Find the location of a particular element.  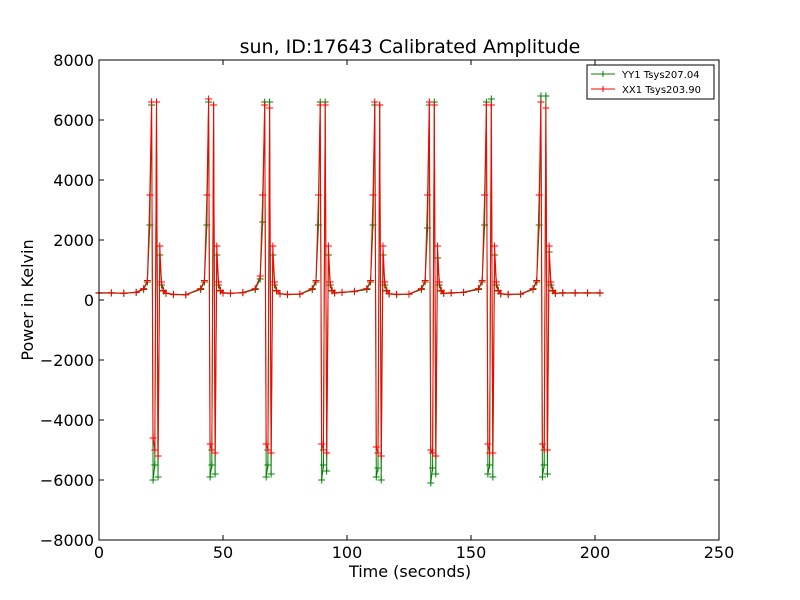

legend-label-yy1: YY1 Tsys207.04 is located at coordinates (660, 75).